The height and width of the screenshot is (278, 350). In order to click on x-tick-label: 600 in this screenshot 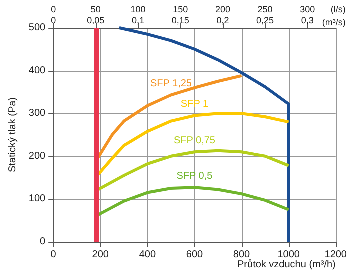, I will do `click(195, 255)`.